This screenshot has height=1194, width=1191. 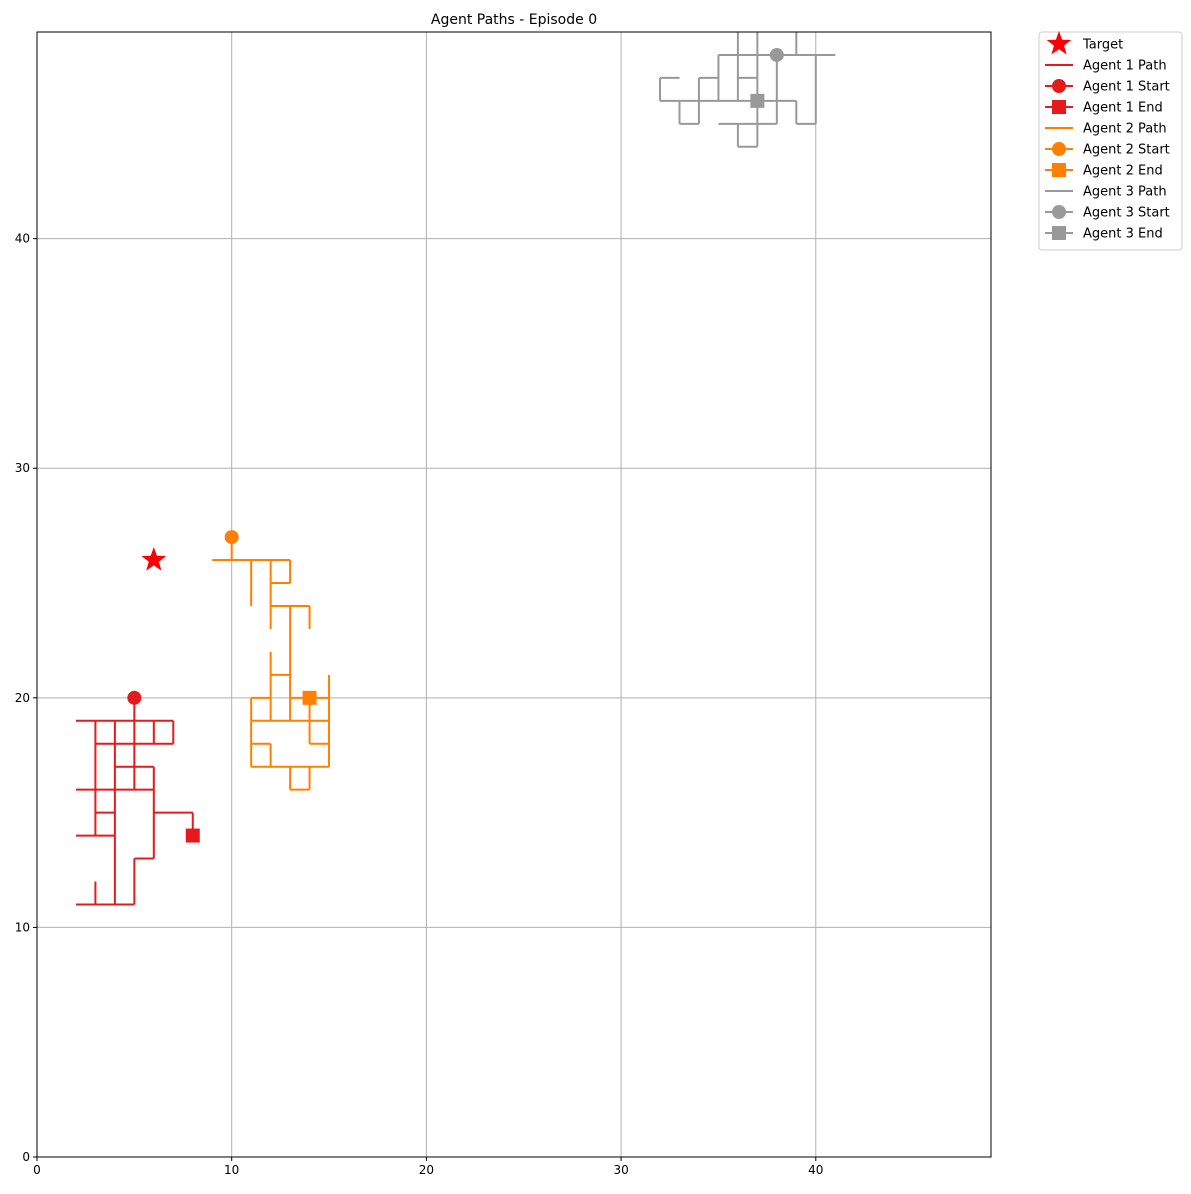 What do you see at coordinates (1123, 108) in the screenshot?
I see `legend-label: Agent 1 End` at bounding box center [1123, 108].